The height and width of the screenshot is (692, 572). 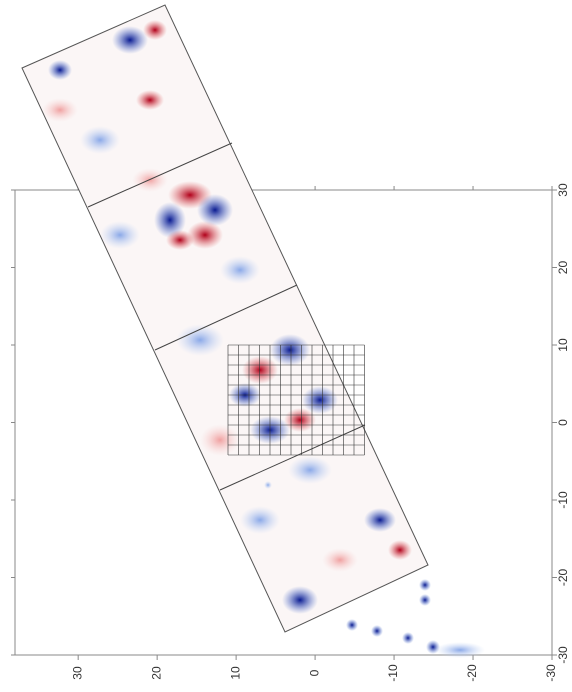 I want to click on x-tick-label: 10, so click(x=235, y=673).